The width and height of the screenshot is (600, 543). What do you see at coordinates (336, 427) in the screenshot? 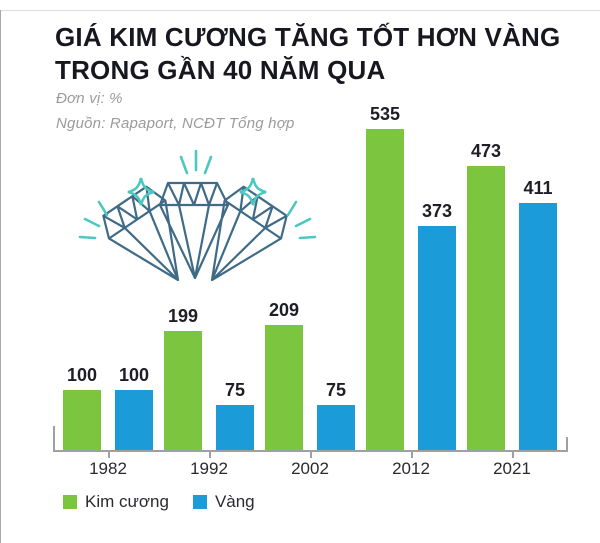
I see `bar-vang-2002` at bounding box center [336, 427].